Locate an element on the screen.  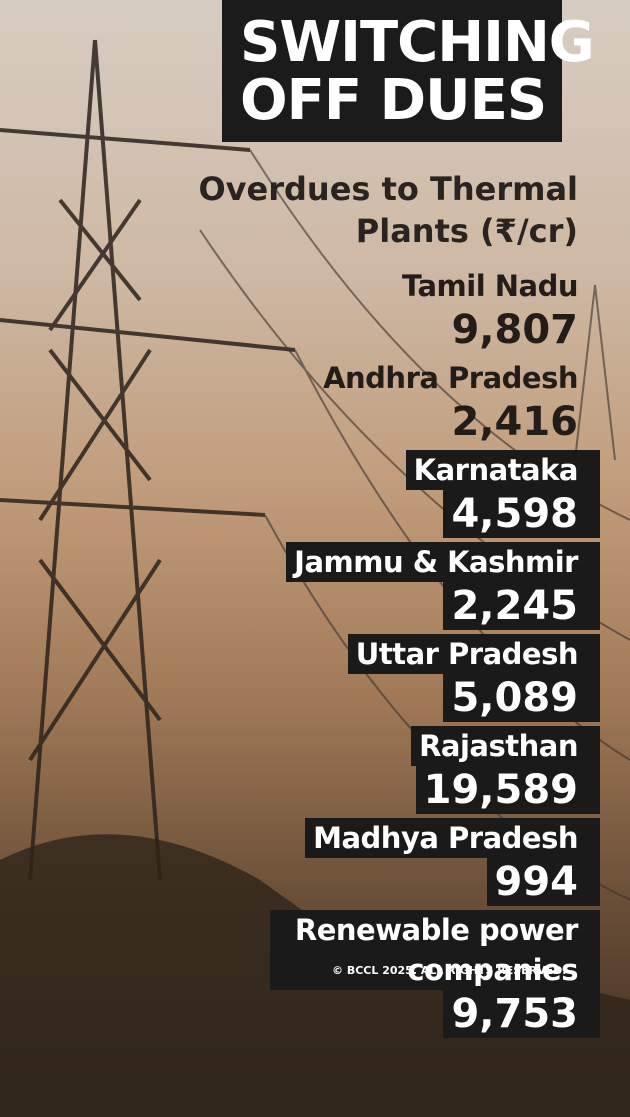
item-value: 5,089 is located at coordinates (521, 698).